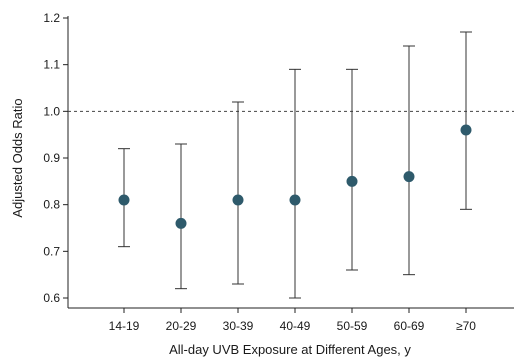  What do you see at coordinates (51, 251) in the screenshot?
I see `y-tick-label: 0.7` at bounding box center [51, 251].